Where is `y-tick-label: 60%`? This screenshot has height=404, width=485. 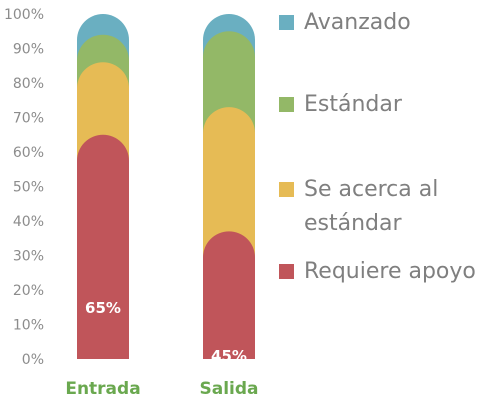
y-tick-label: 60% is located at coordinates (28, 153).